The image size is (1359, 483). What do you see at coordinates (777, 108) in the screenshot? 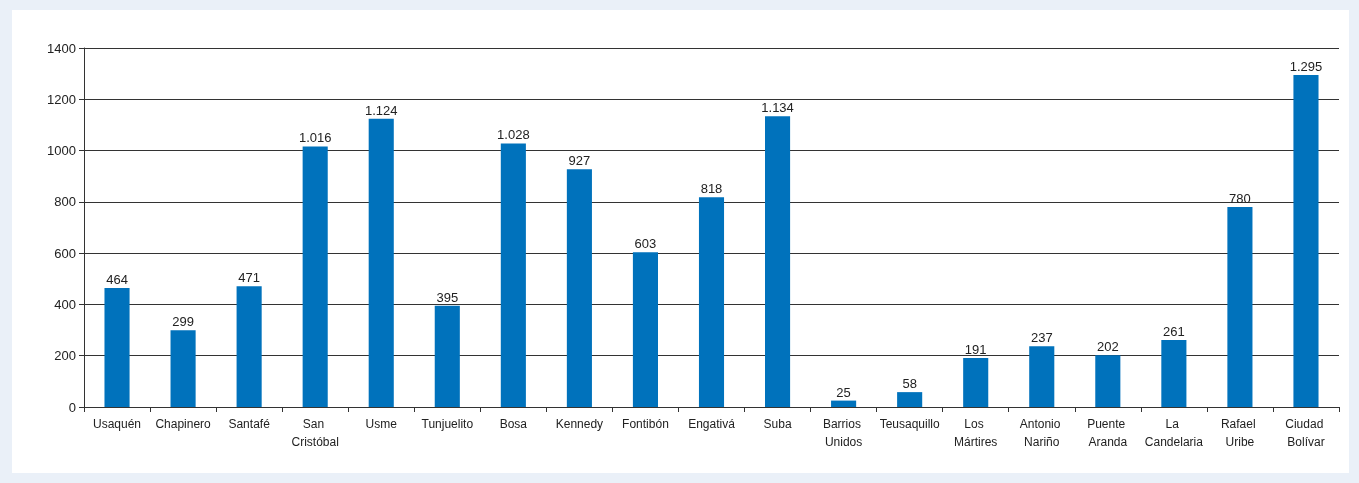
I see `data-label: 1.134` at bounding box center [777, 108].